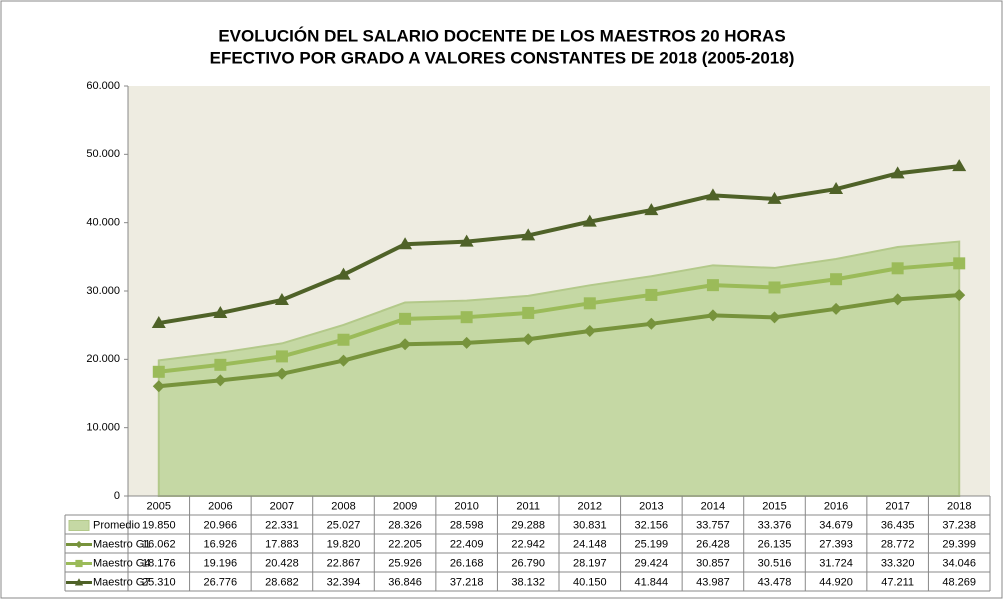  Describe the element at coordinates (590, 582) in the screenshot. I see `table-value: 40.150` at that location.